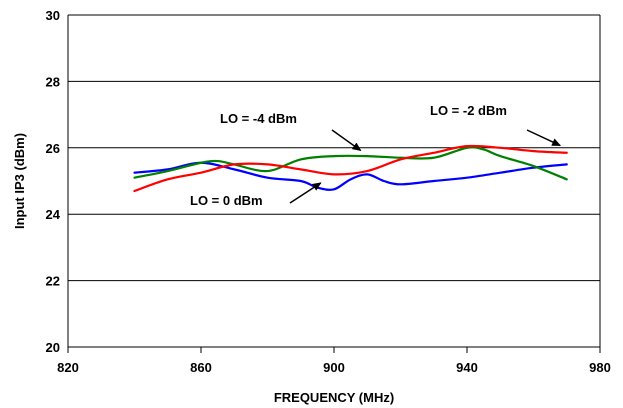 The height and width of the screenshot is (408, 623). Describe the element at coordinates (53, 148) in the screenshot. I see `y-tick-label: 26` at that location.